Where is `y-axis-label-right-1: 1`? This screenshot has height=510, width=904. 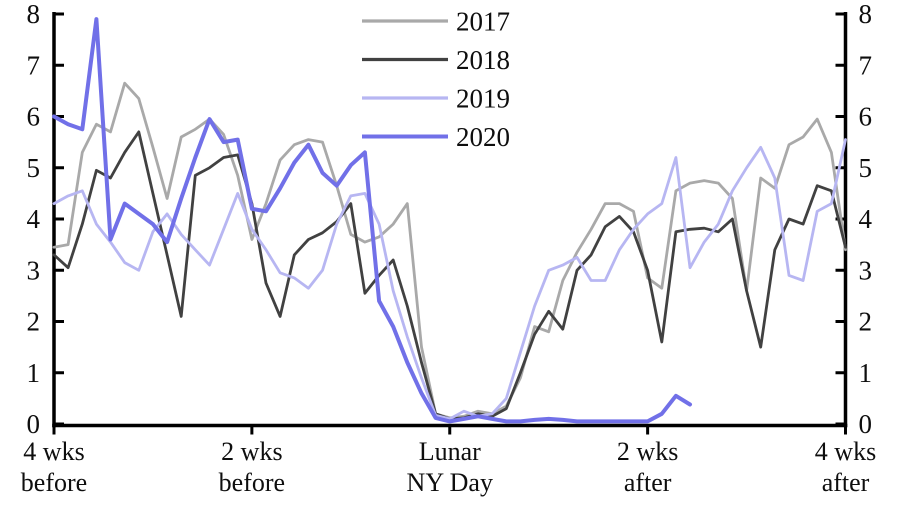 y-axis-label-right-1: 1 is located at coordinates (866, 373).